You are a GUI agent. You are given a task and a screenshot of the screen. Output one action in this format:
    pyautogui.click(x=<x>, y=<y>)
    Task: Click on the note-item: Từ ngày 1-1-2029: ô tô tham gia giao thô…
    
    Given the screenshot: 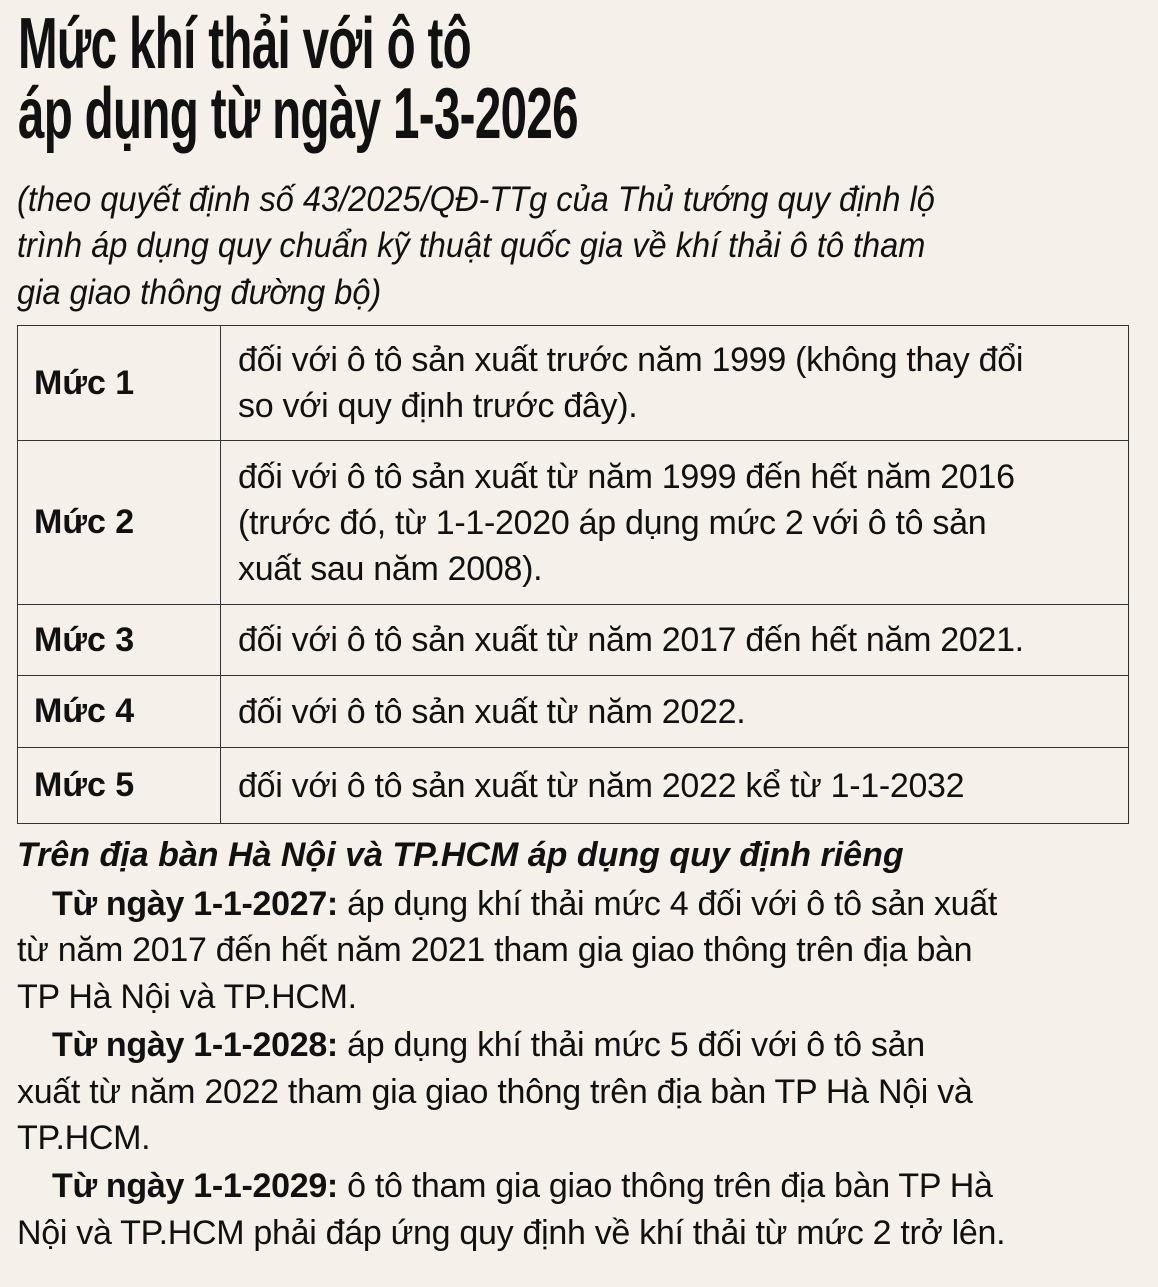 What is the action you would take?
    pyautogui.click(x=522, y=1186)
    